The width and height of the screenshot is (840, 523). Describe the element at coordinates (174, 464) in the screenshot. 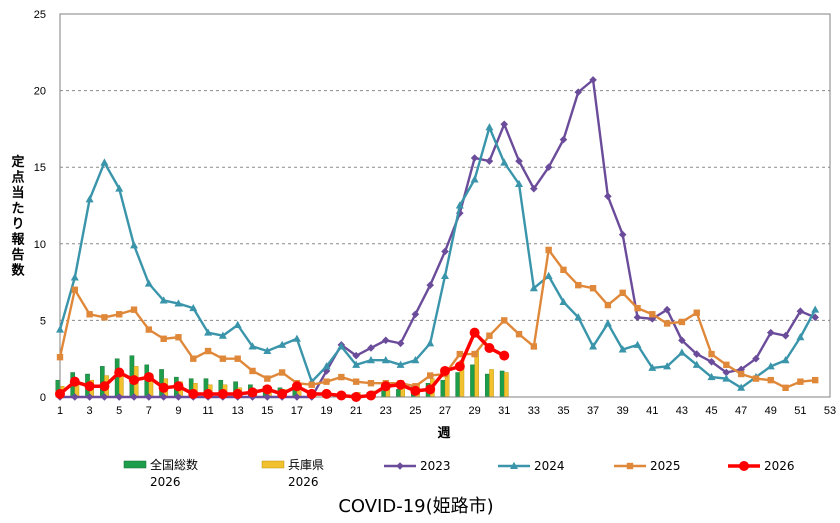

I see `legend-label: 全国総数` at that location.